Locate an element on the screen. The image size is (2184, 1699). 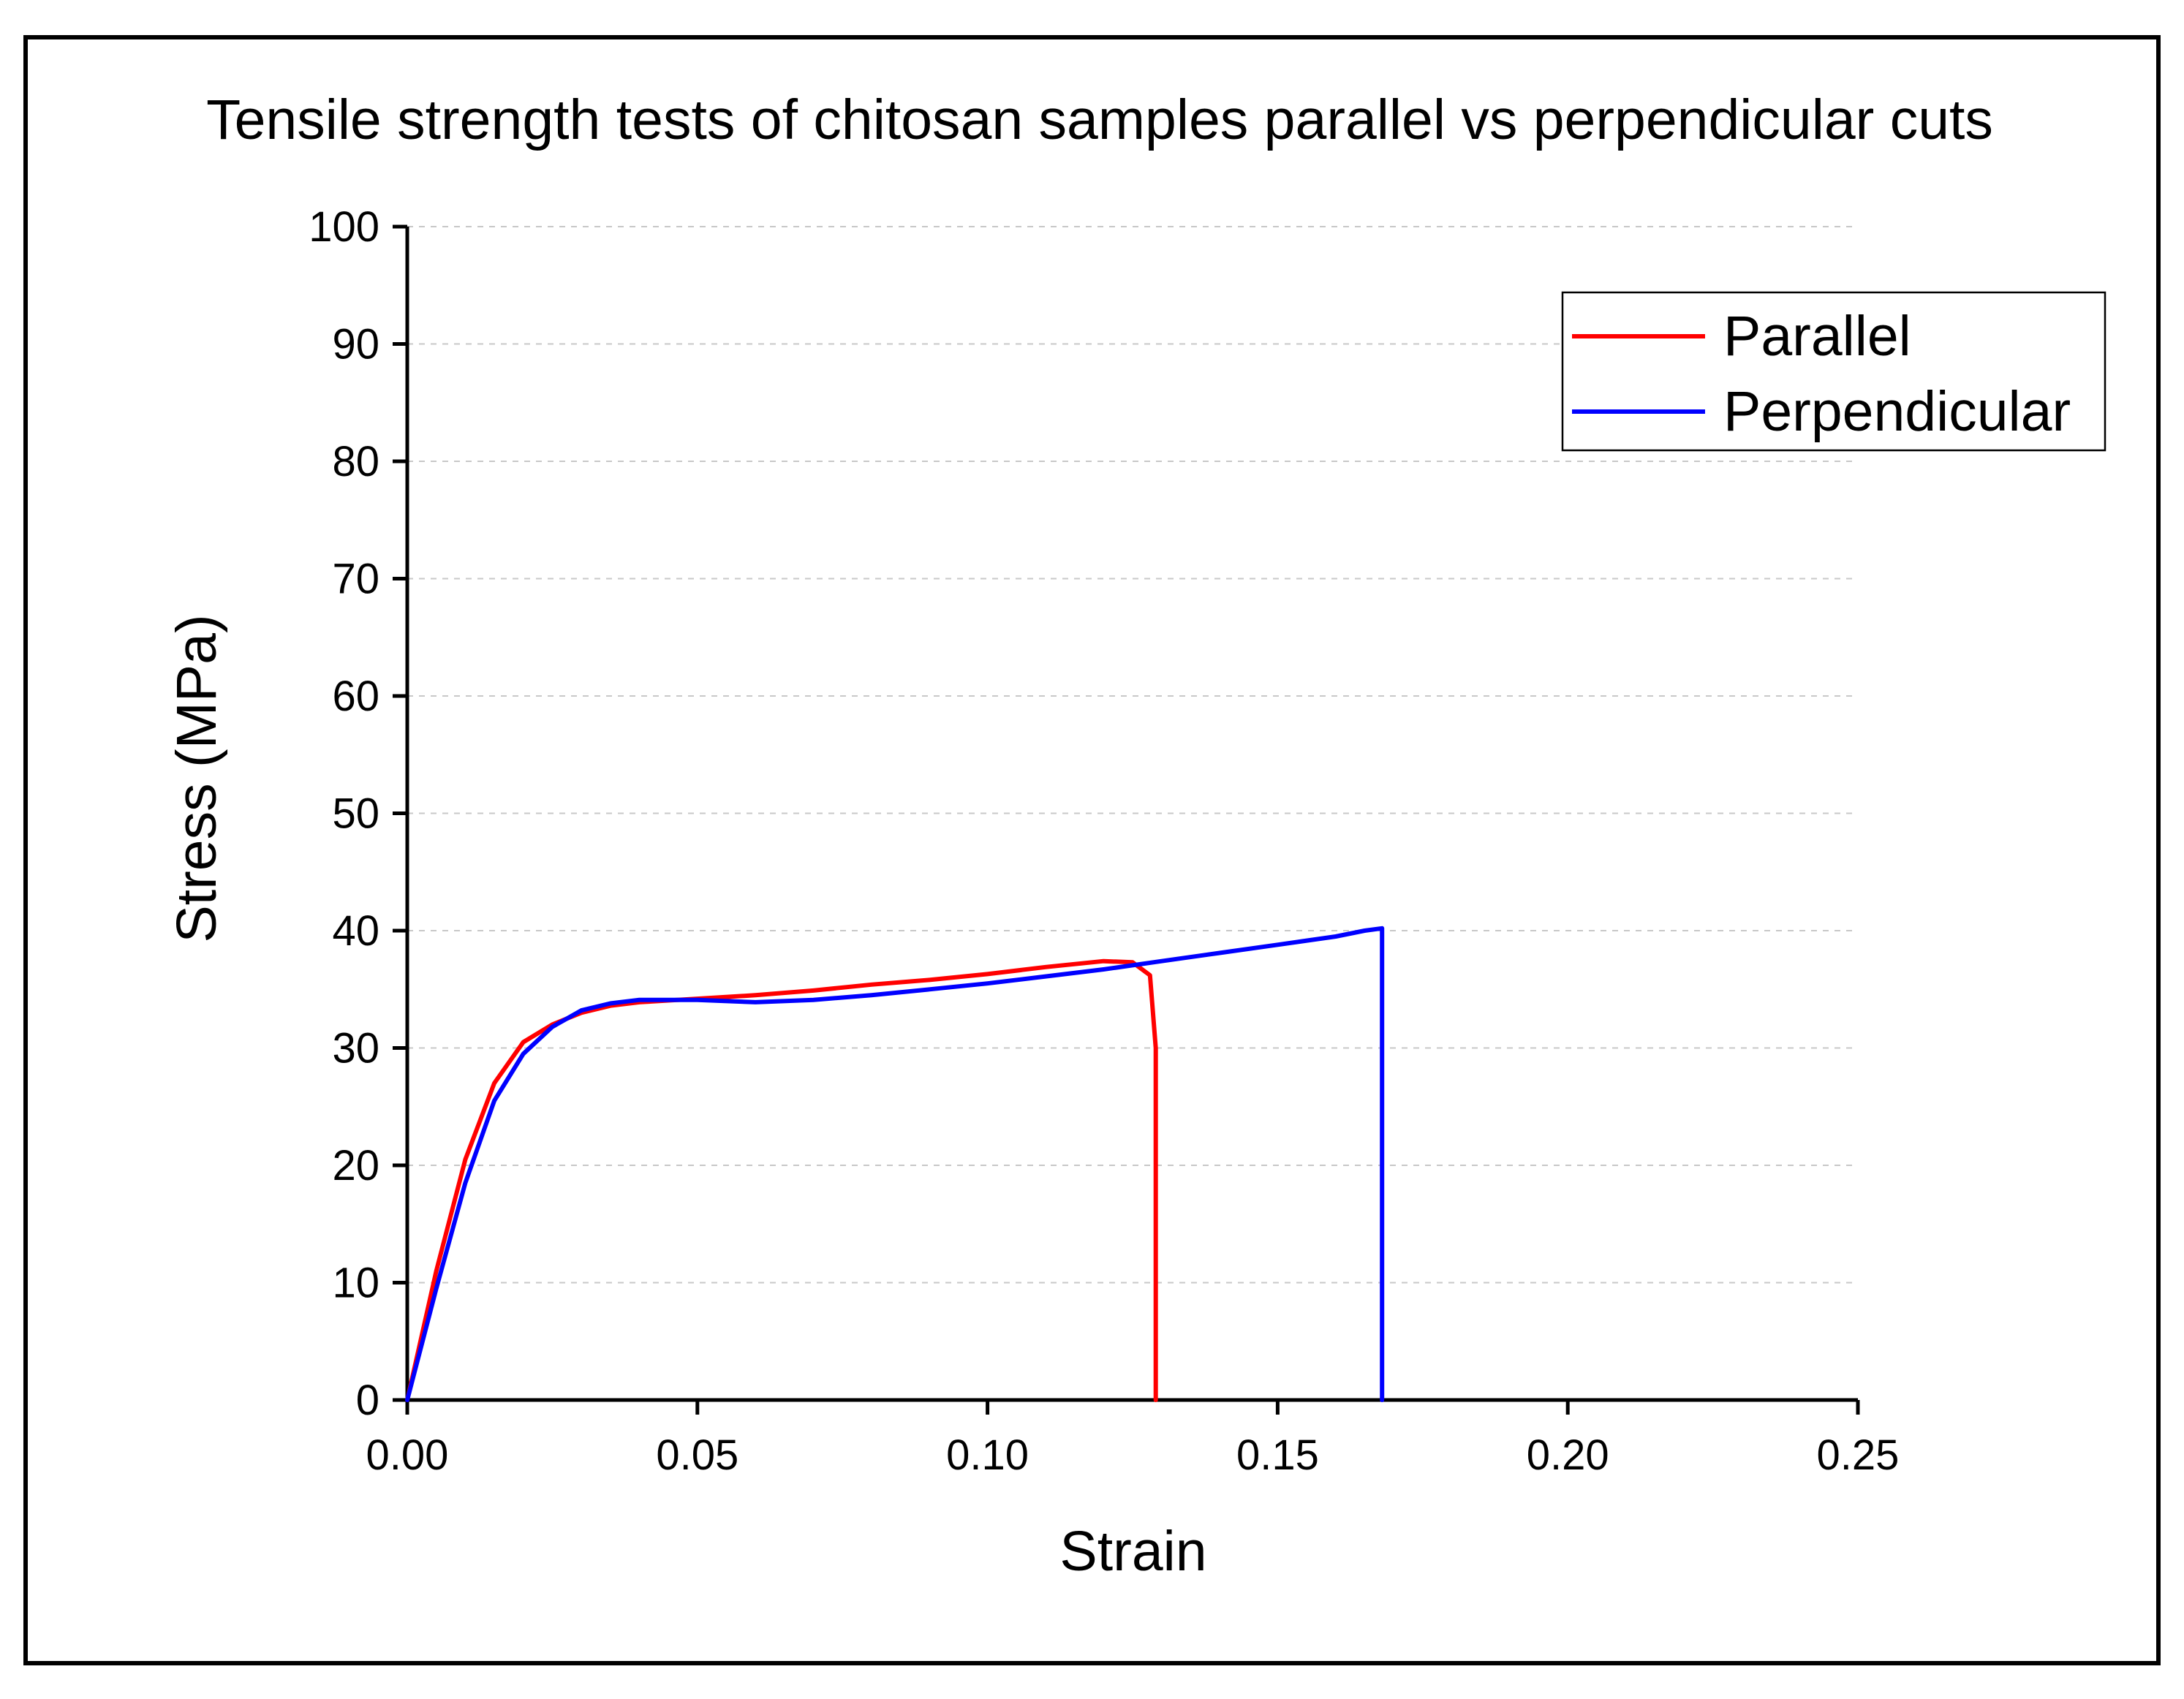
legend-box is located at coordinates (1833, 371).